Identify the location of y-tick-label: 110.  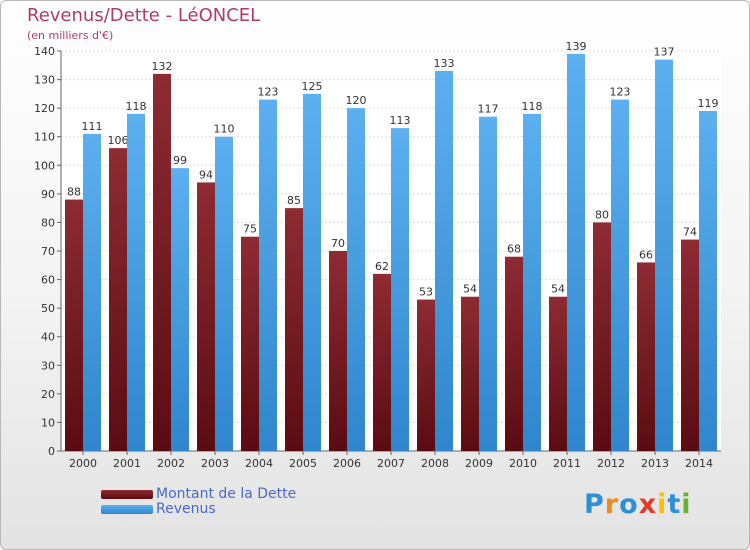
(44, 137).